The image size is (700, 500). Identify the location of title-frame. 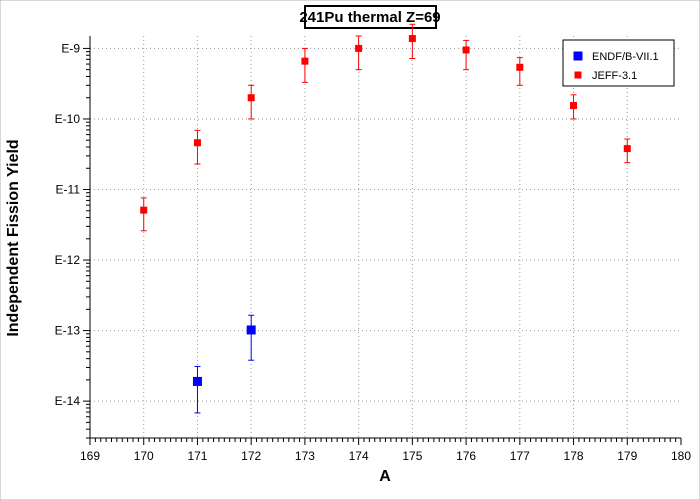
(370, 17).